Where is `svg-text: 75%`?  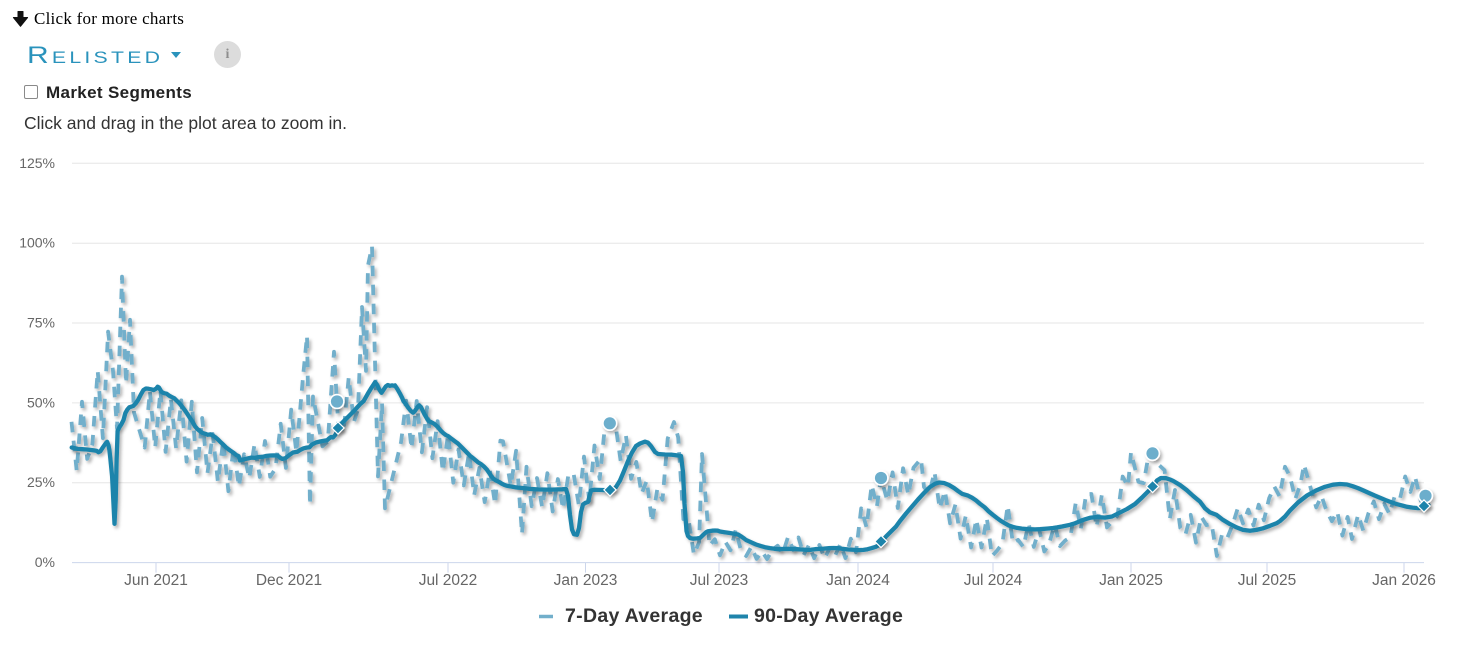
svg-text: 75% is located at coordinates (41, 323).